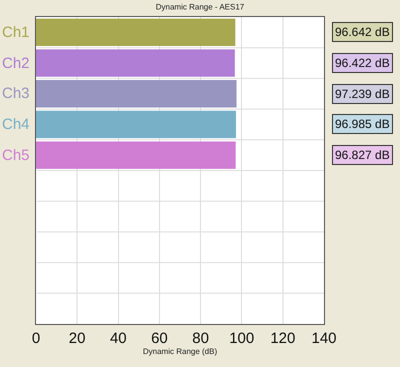 The height and width of the screenshot is (367, 400). I want to click on x-tick-label: 100, so click(241, 338).